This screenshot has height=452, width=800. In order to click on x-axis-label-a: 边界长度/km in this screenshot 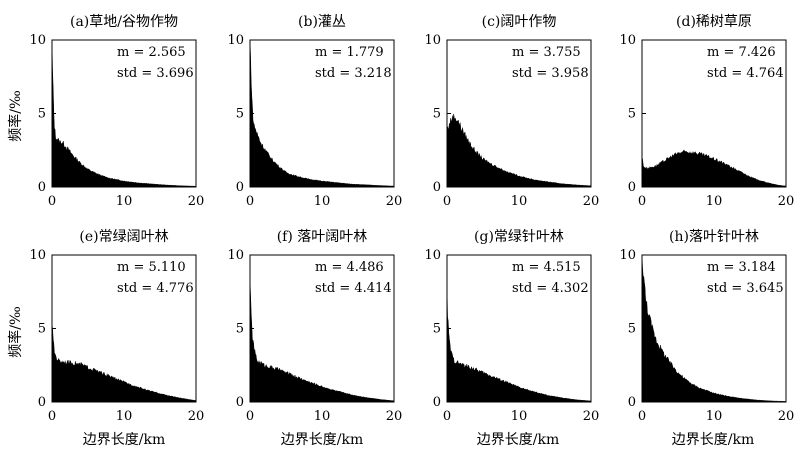, I will do `click(124, 440)`.